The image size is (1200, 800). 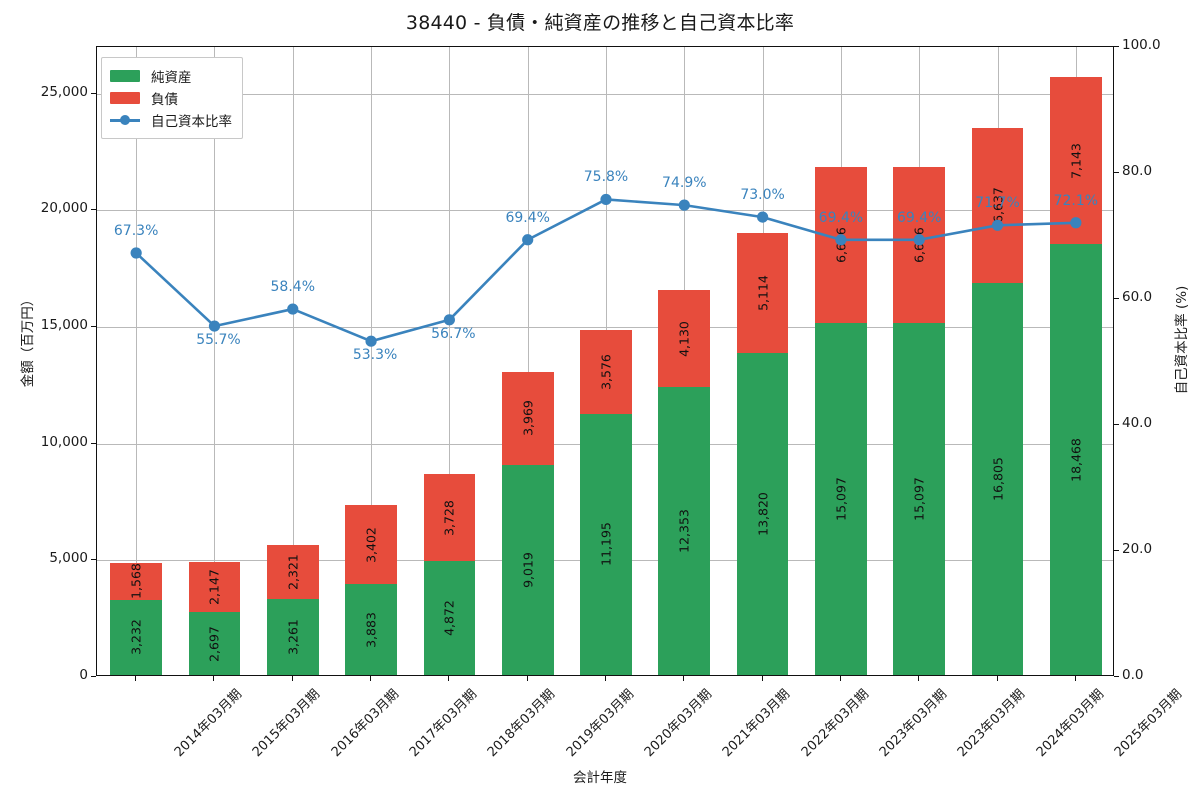 What do you see at coordinates (1137, 297) in the screenshot?
I see `y-tick-label-right: 60.0` at bounding box center [1137, 297].